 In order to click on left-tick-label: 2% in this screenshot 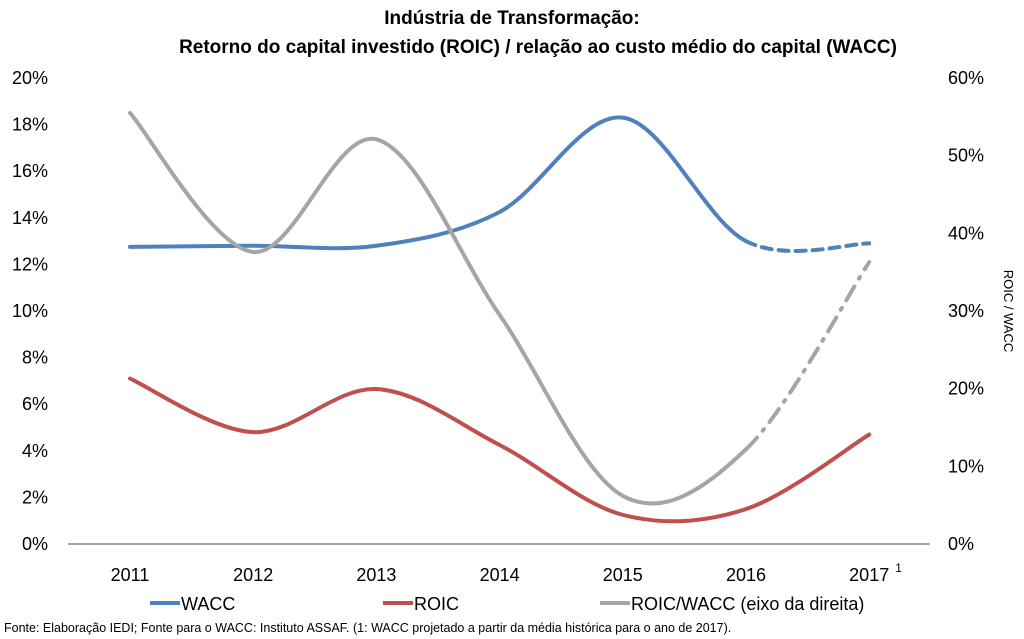, I will do `click(35, 497)`.